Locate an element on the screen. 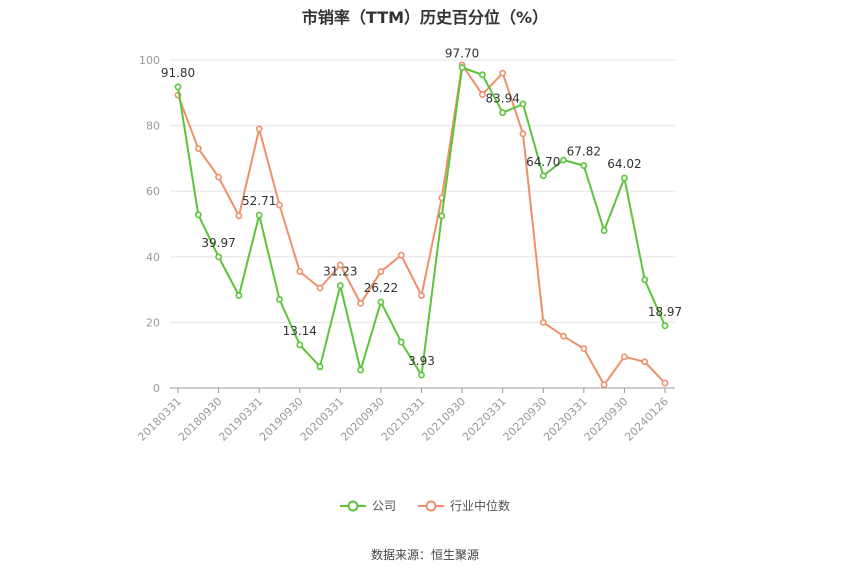 Image resolution: width=850 pixels, height=574 pixels. chart-title: 市销率（TTM）历史百分位（%） is located at coordinates (425, 17).